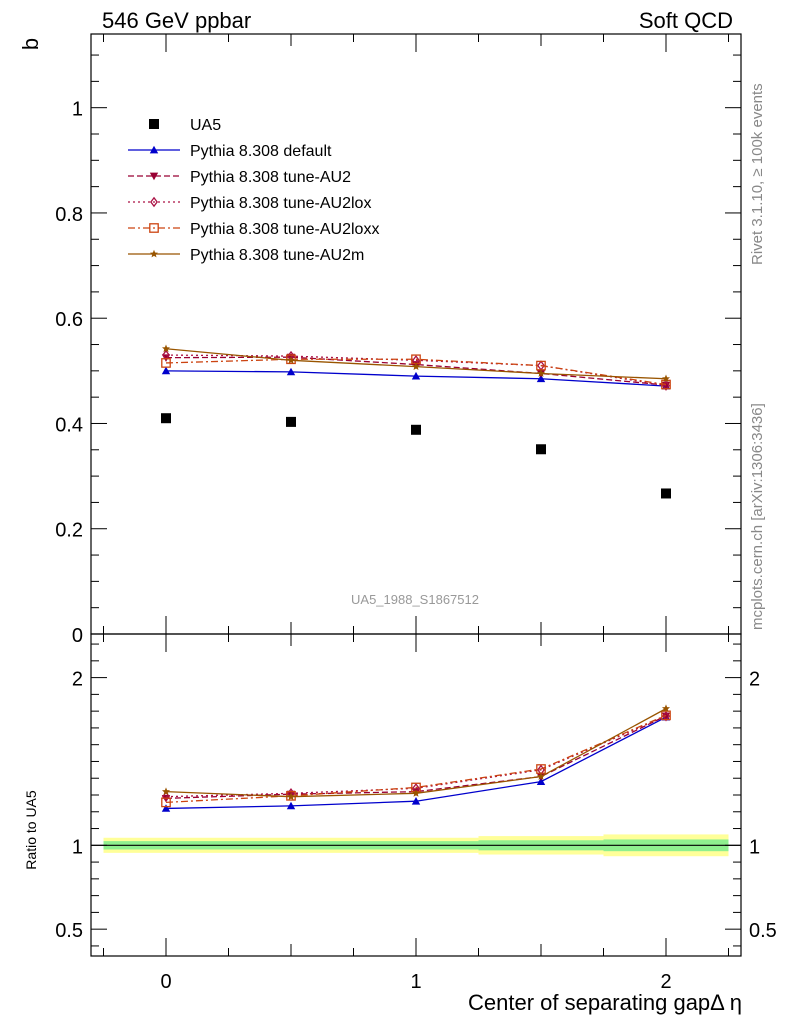 The height and width of the screenshot is (1024, 786). What do you see at coordinates (757, 516) in the screenshot?
I see `source-label: mcplots.cern.ch [arXiv:1306:3436]` at bounding box center [757, 516].